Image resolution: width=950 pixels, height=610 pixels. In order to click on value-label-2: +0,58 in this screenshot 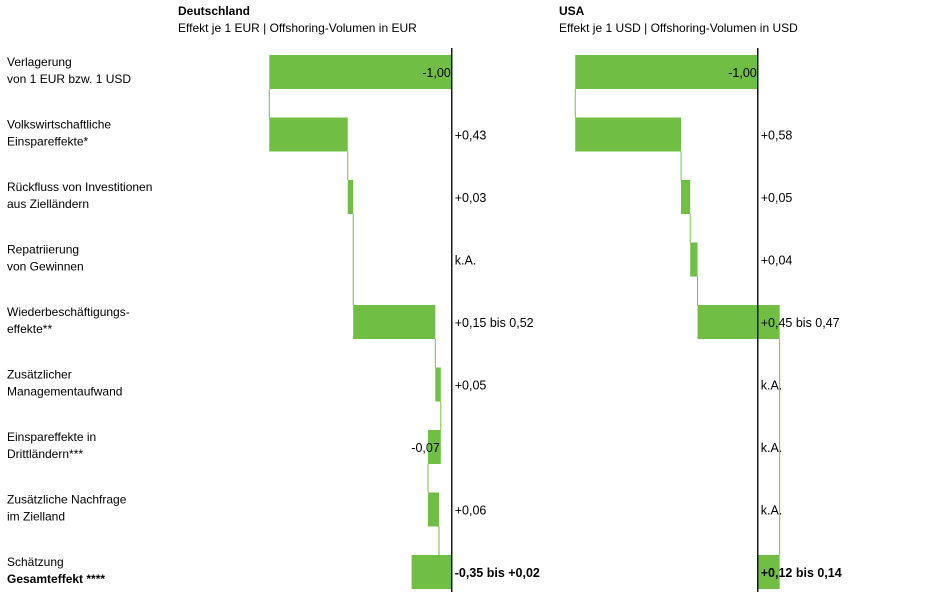, I will do `click(777, 136)`.